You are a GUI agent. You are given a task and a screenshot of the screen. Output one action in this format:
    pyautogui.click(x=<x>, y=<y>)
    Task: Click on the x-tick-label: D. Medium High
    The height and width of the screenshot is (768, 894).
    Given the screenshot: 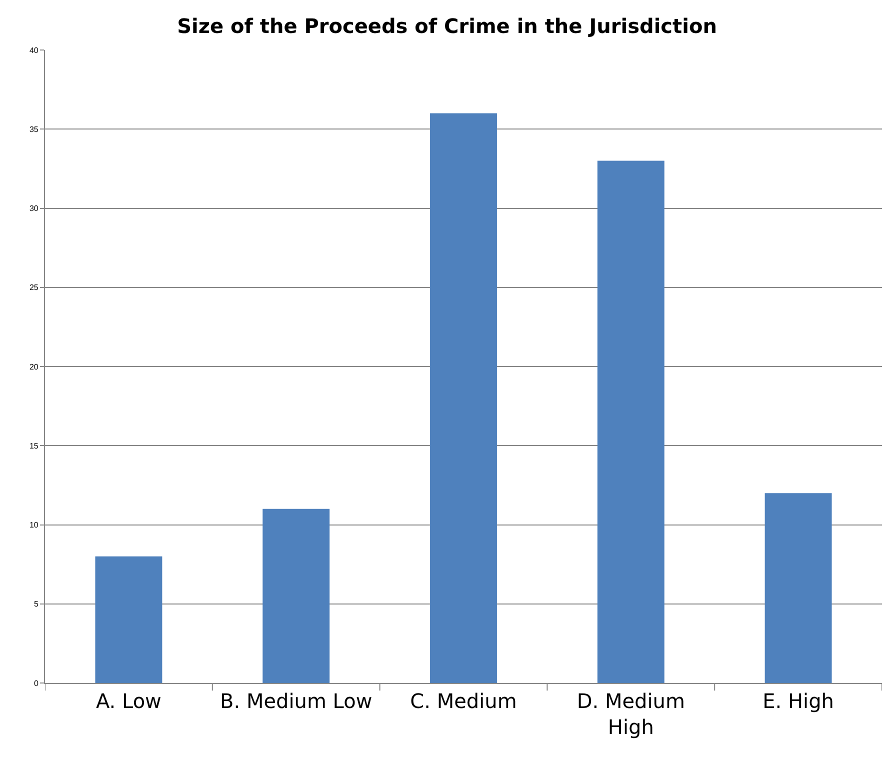 What is the action you would take?
    pyautogui.click(x=630, y=714)
    